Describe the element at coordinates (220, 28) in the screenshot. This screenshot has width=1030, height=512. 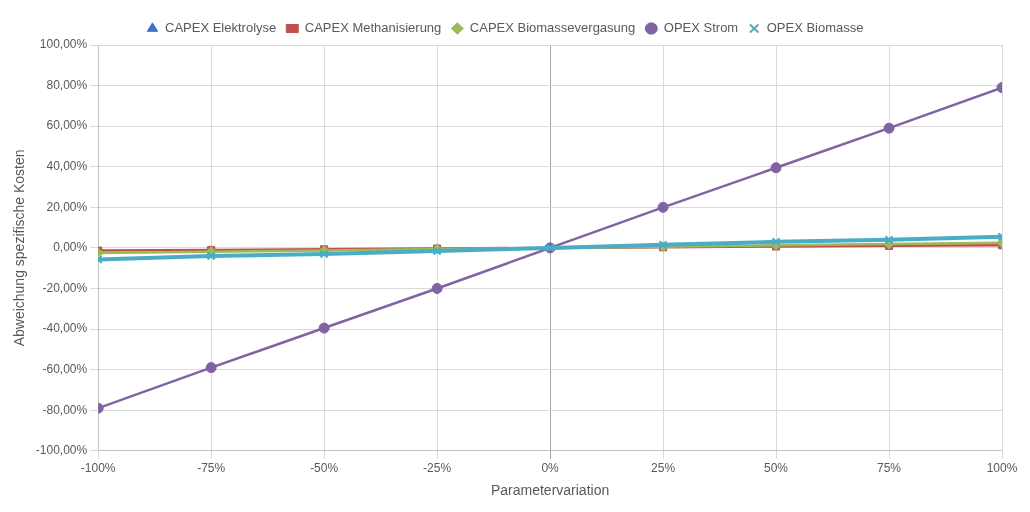
I see `legend-label: CAPEX Elektrolyse` at that location.